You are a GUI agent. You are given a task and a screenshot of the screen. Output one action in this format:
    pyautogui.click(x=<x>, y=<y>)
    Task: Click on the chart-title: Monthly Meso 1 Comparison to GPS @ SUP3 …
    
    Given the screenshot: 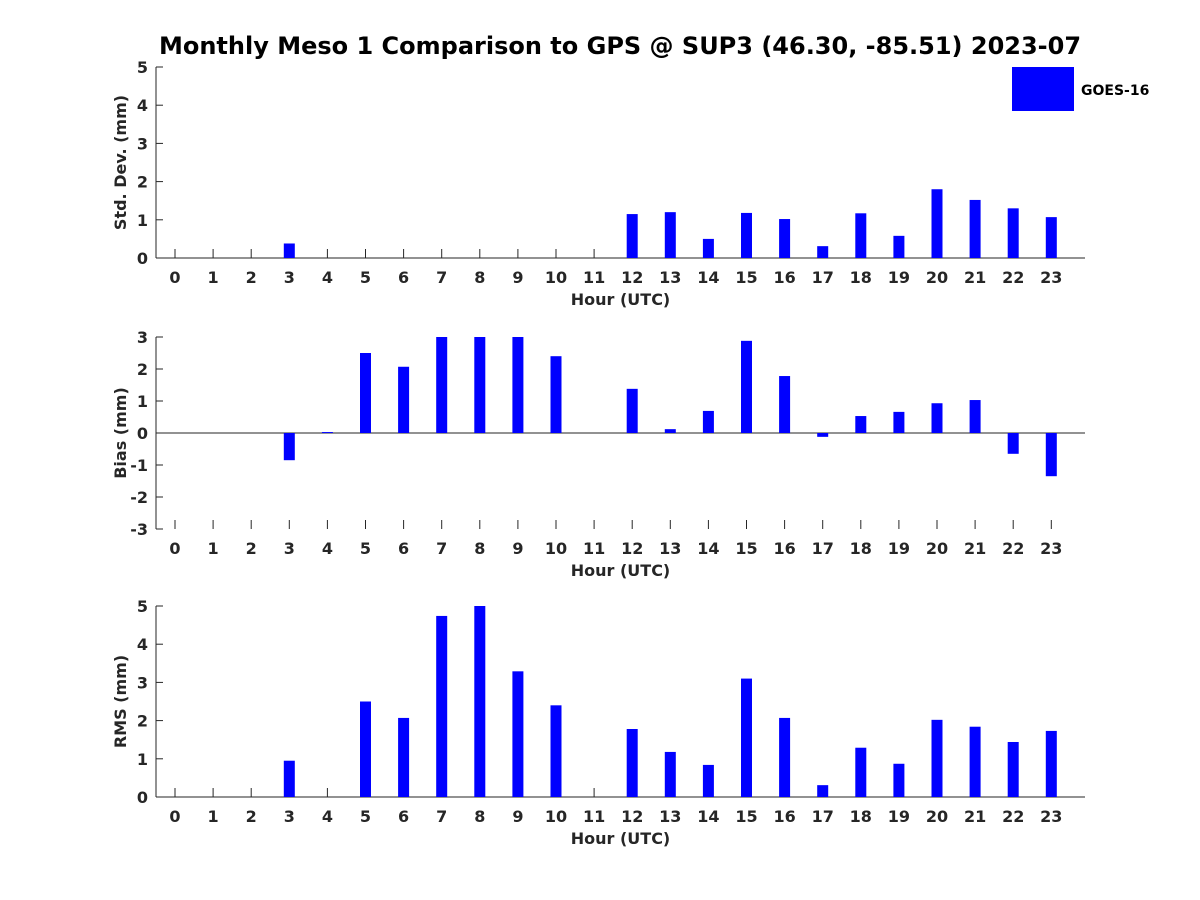 What is the action you would take?
    pyautogui.click(x=620, y=46)
    